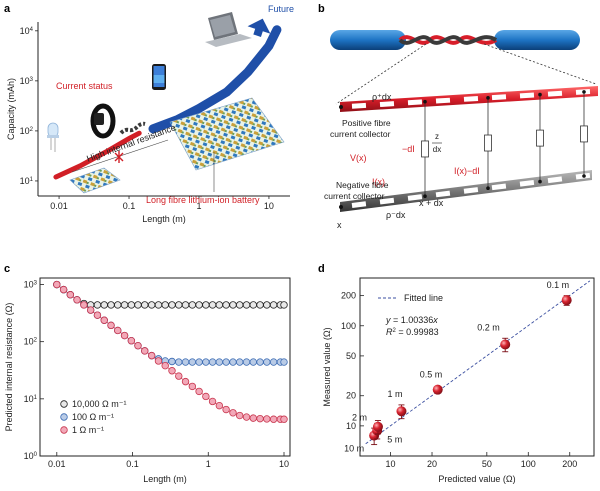 Image resolution: width=600 pixels, height=491 pixels. Describe the element at coordinates (159, 77) in the screenshot. I see `phone-icon` at that location.